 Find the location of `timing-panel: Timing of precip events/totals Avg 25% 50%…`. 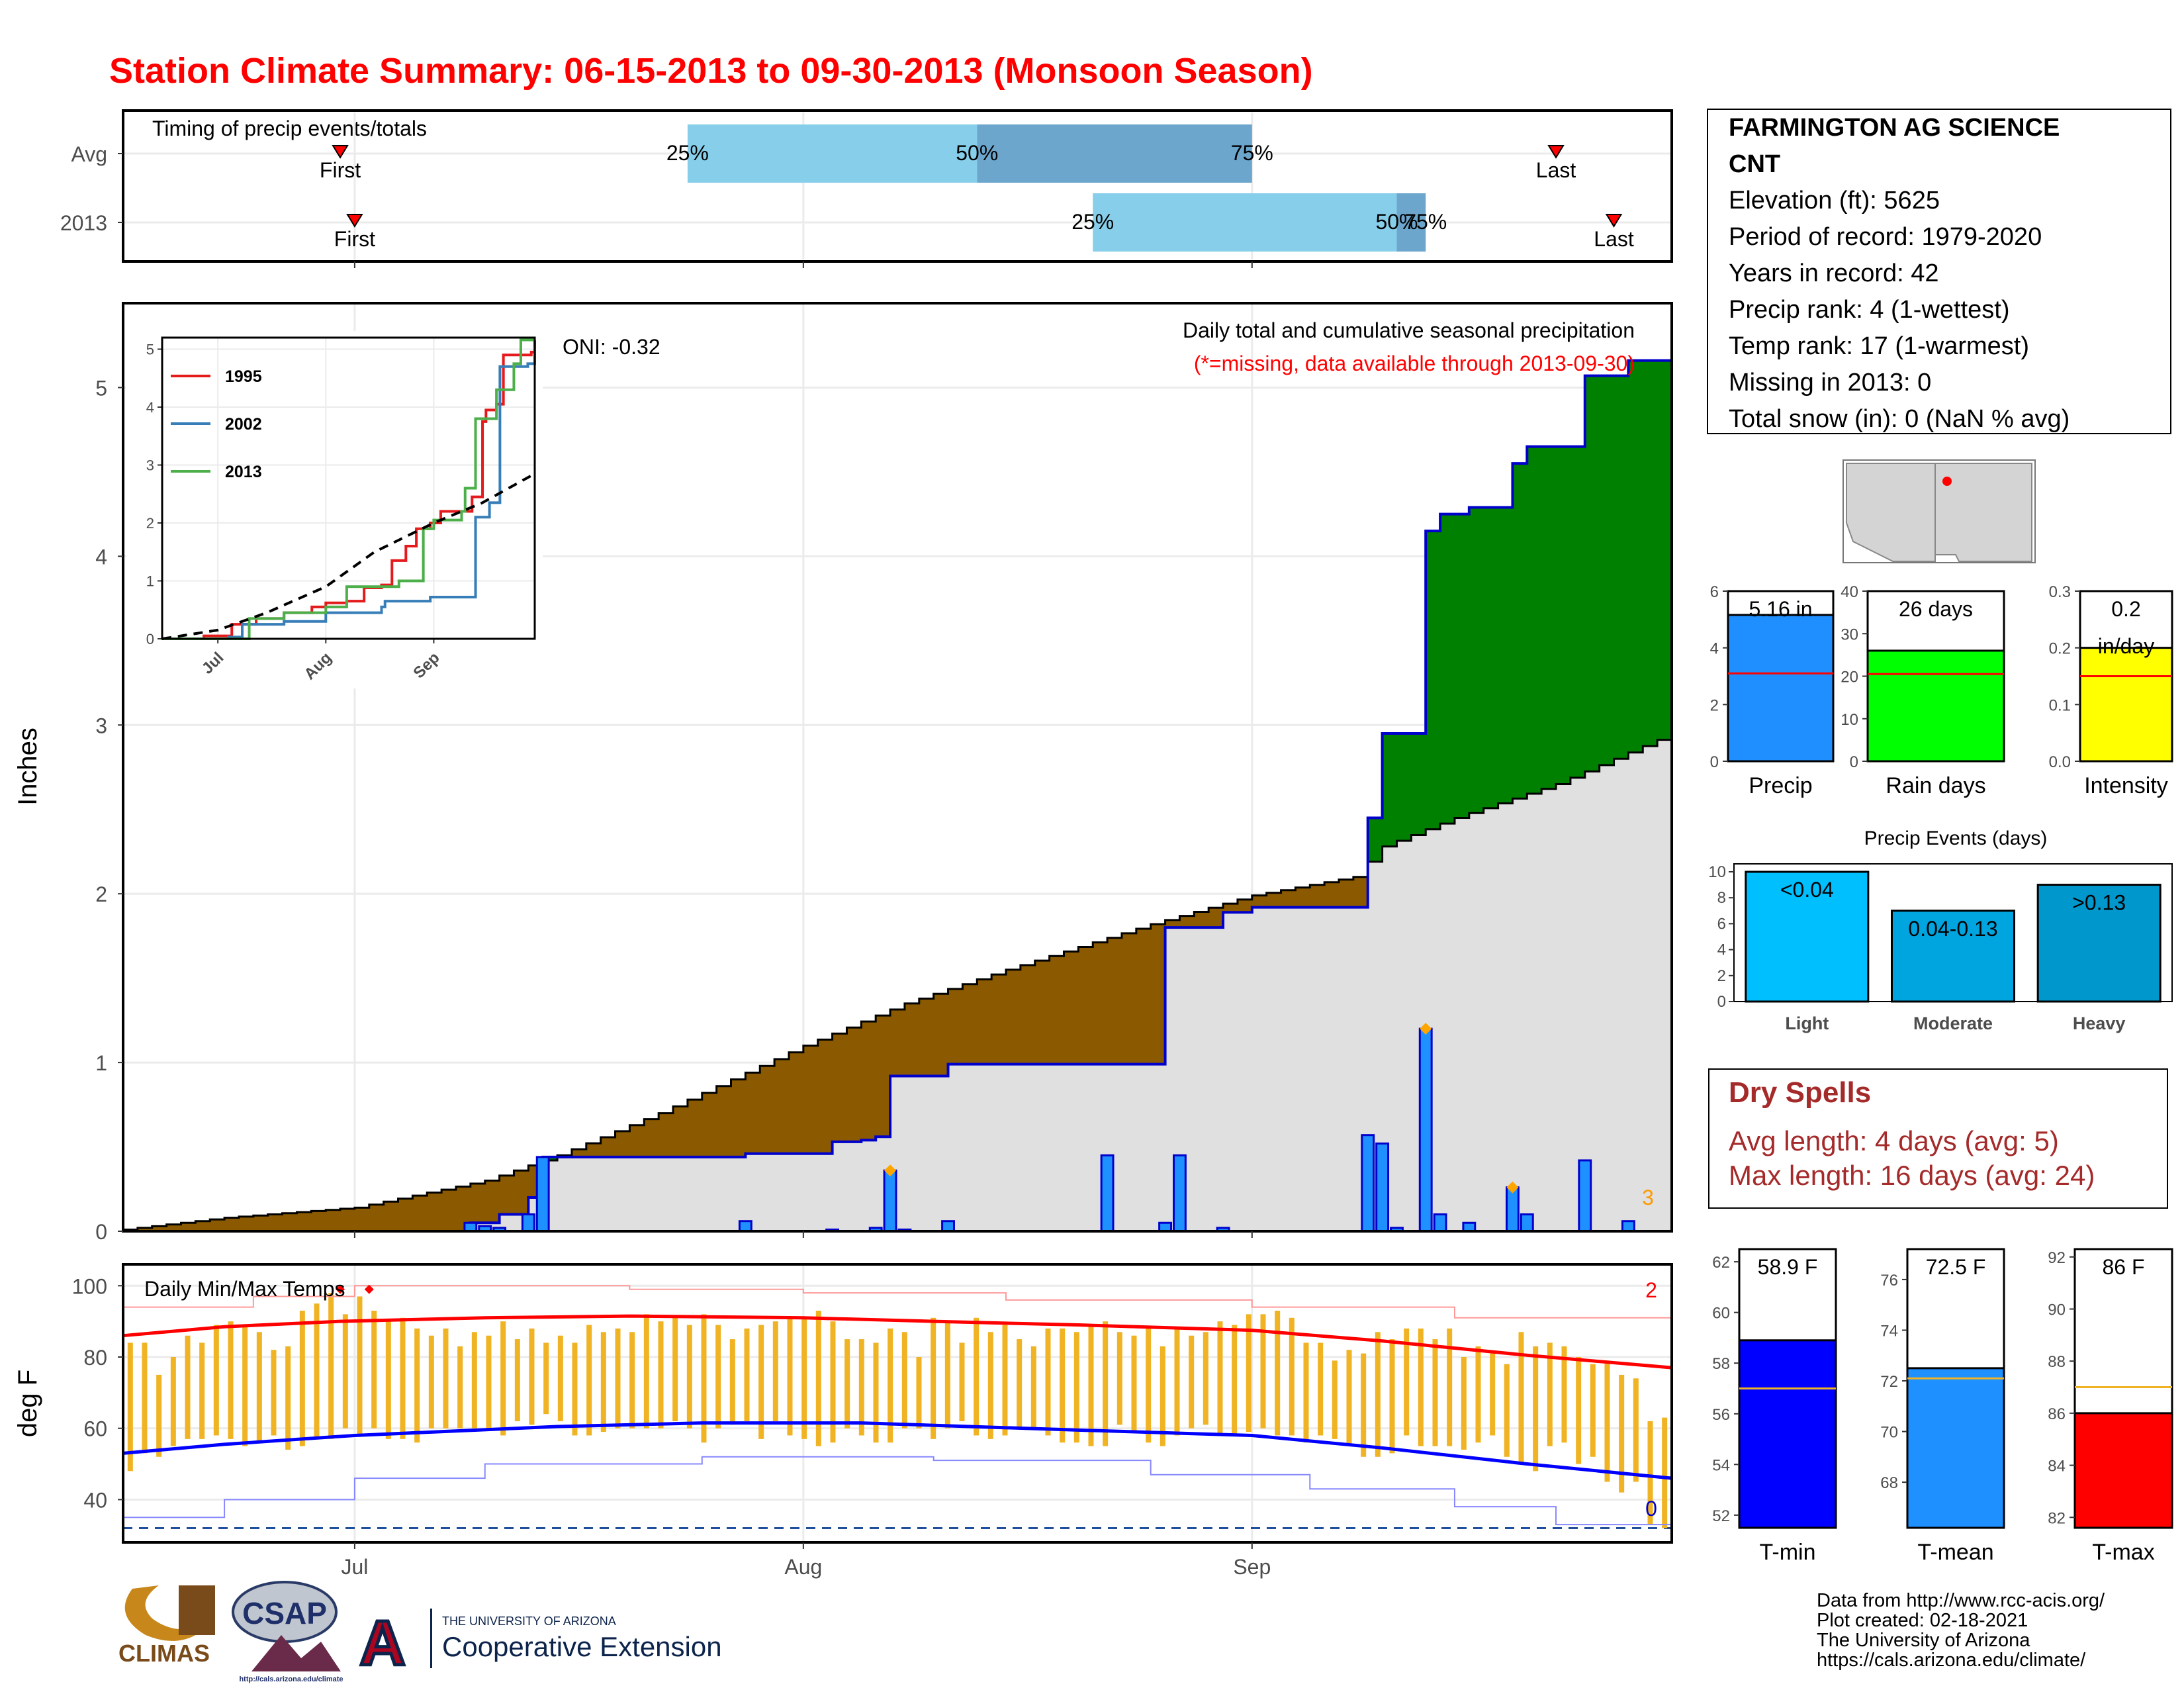

timing-panel: Timing of precip events/totals Avg 25% 50%… is located at coordinates (866, 186).